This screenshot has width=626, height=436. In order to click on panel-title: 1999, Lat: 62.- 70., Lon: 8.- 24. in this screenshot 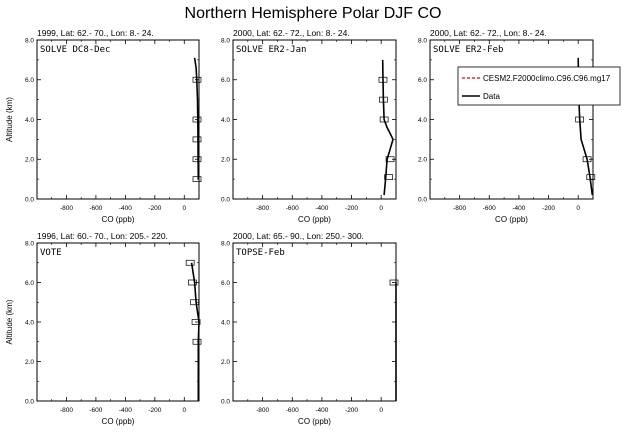, I will do `click(95, 33)`.